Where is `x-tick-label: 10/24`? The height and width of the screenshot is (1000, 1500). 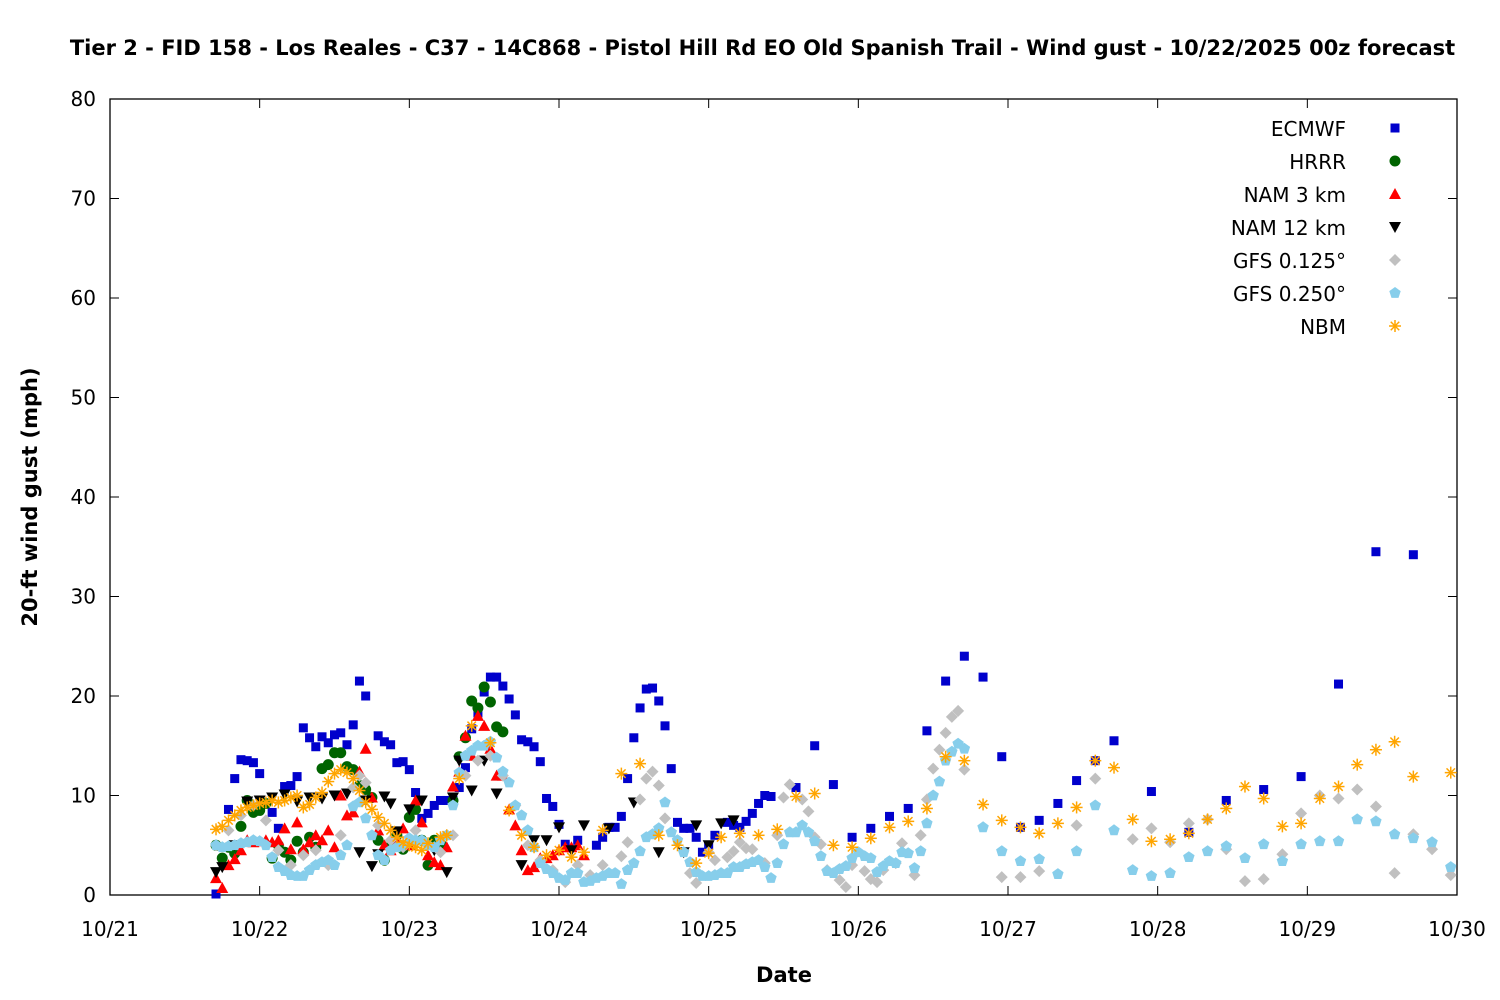 x-tick-label: 10/24 is located at coordinates (559, 929).